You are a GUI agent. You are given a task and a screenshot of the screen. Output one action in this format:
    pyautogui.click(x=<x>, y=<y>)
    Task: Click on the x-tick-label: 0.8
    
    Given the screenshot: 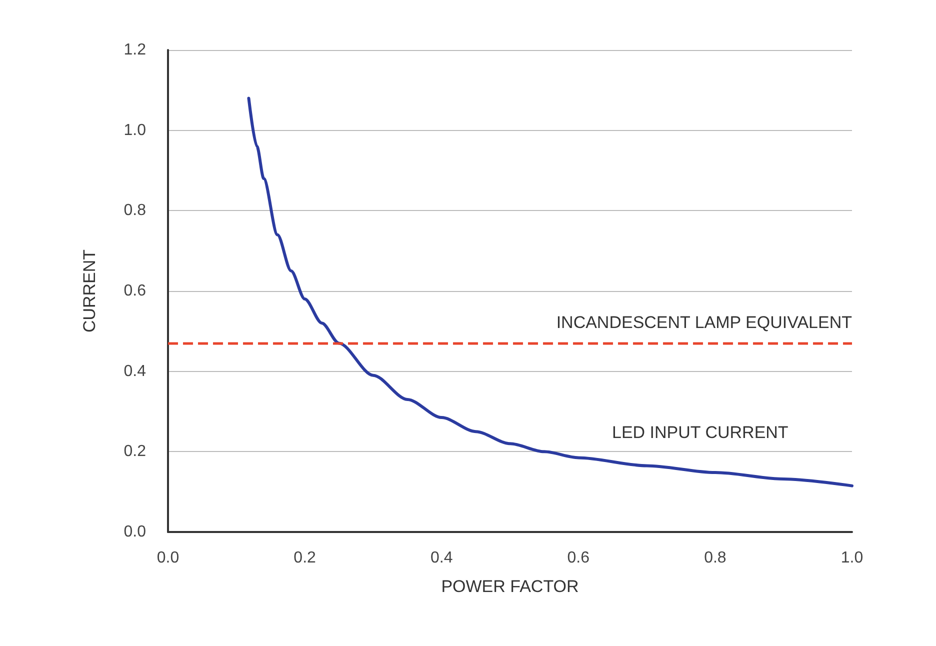 What is the action you would take?
    pyautogui.click(x=715, y=558)
    